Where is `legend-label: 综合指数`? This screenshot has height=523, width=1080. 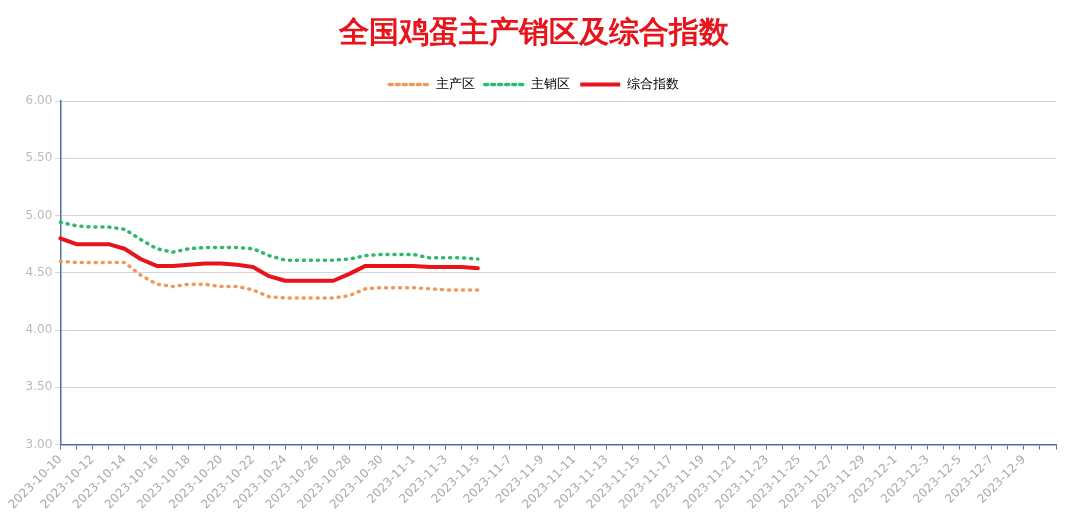 legend-label: 综合指数 is located at coordinates (652, 83).